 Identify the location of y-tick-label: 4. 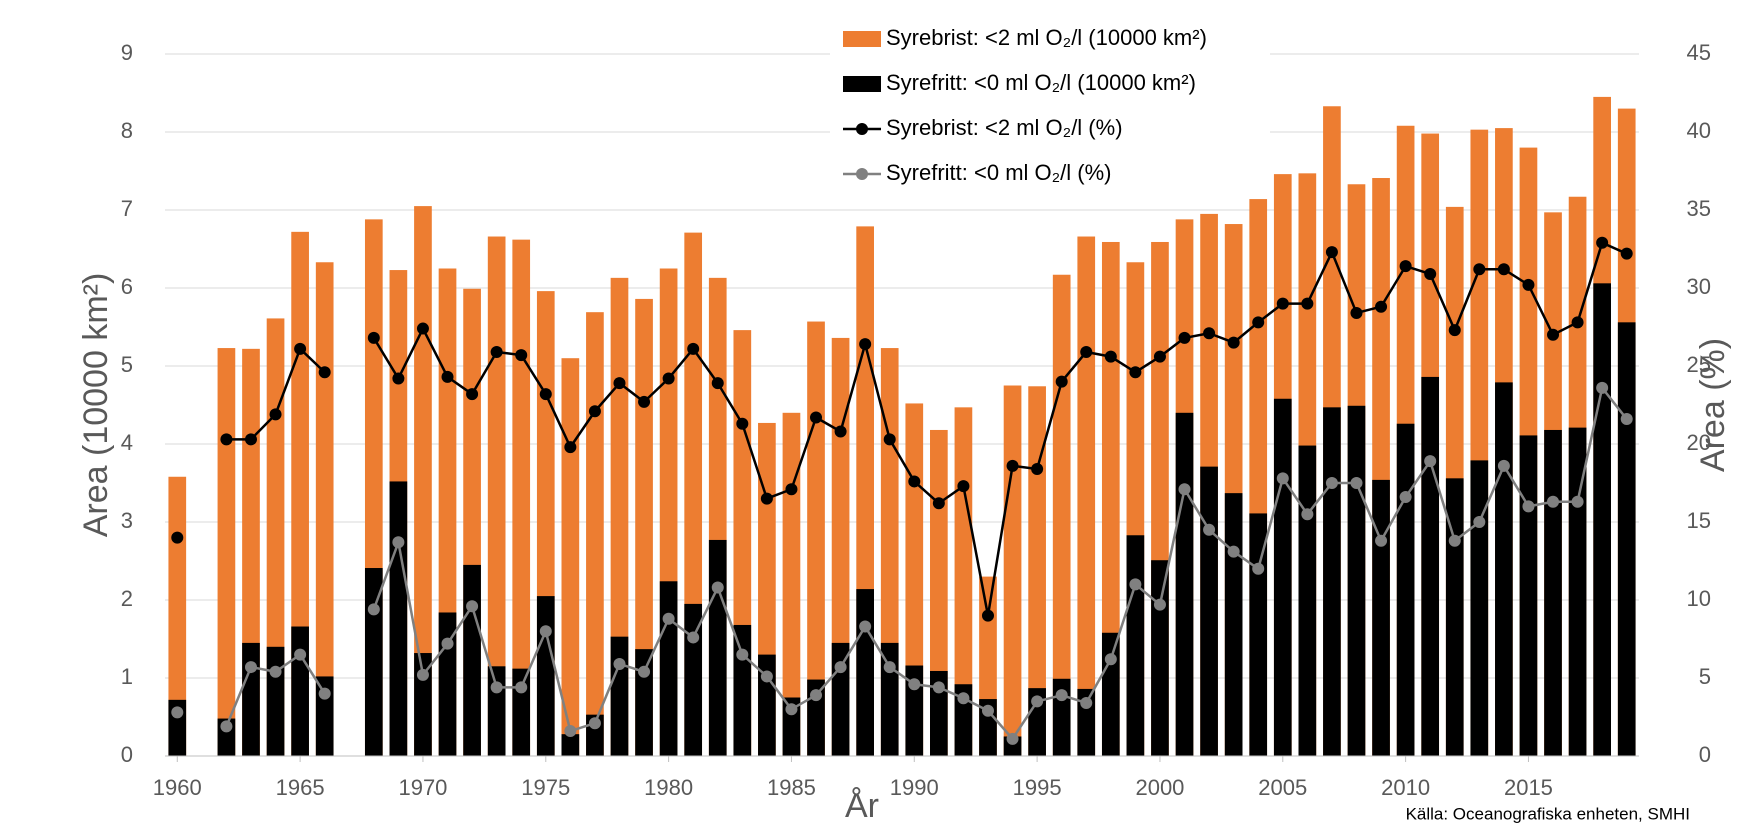
(127, 442).